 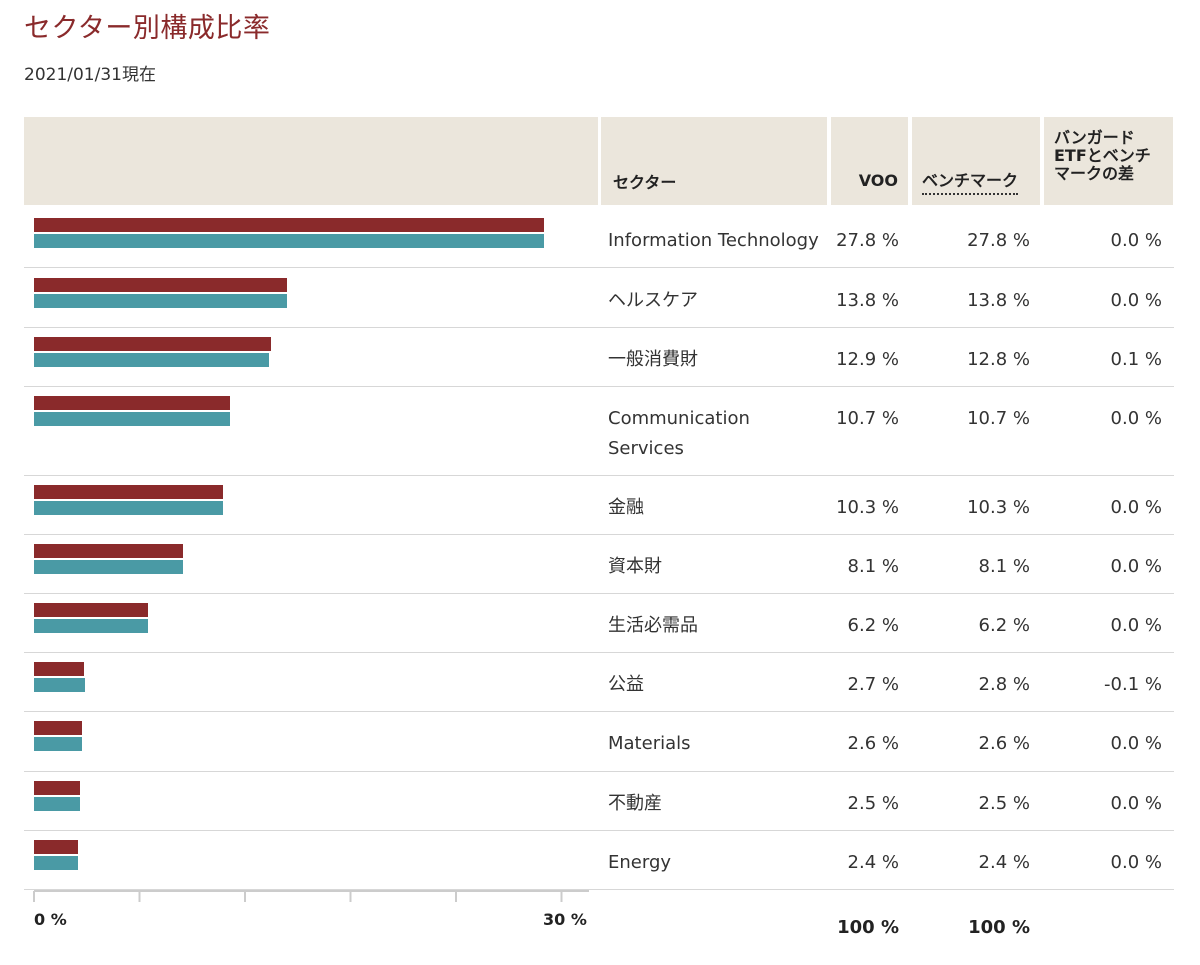 What do you see at coordinates (626, 507) in the screenshot?
I see `sector-name: 金融` at bounding box center [626, 507].